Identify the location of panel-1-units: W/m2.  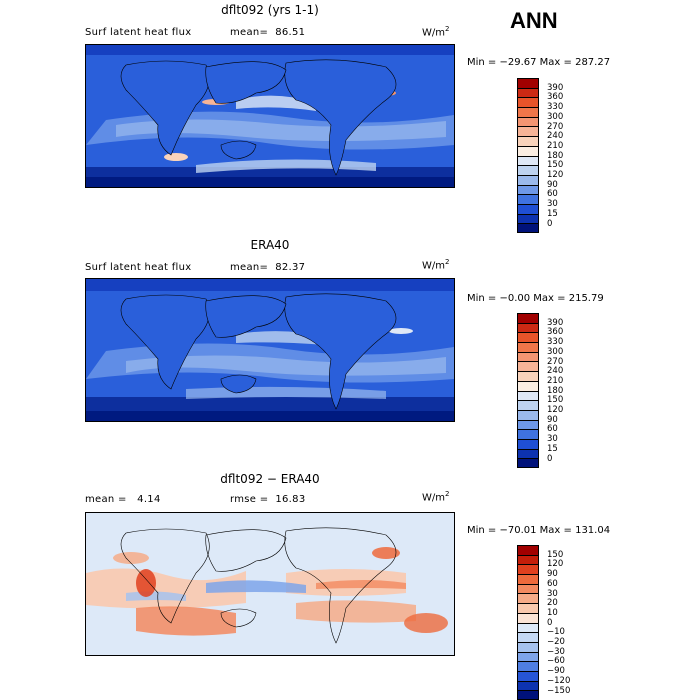
(436, 32).